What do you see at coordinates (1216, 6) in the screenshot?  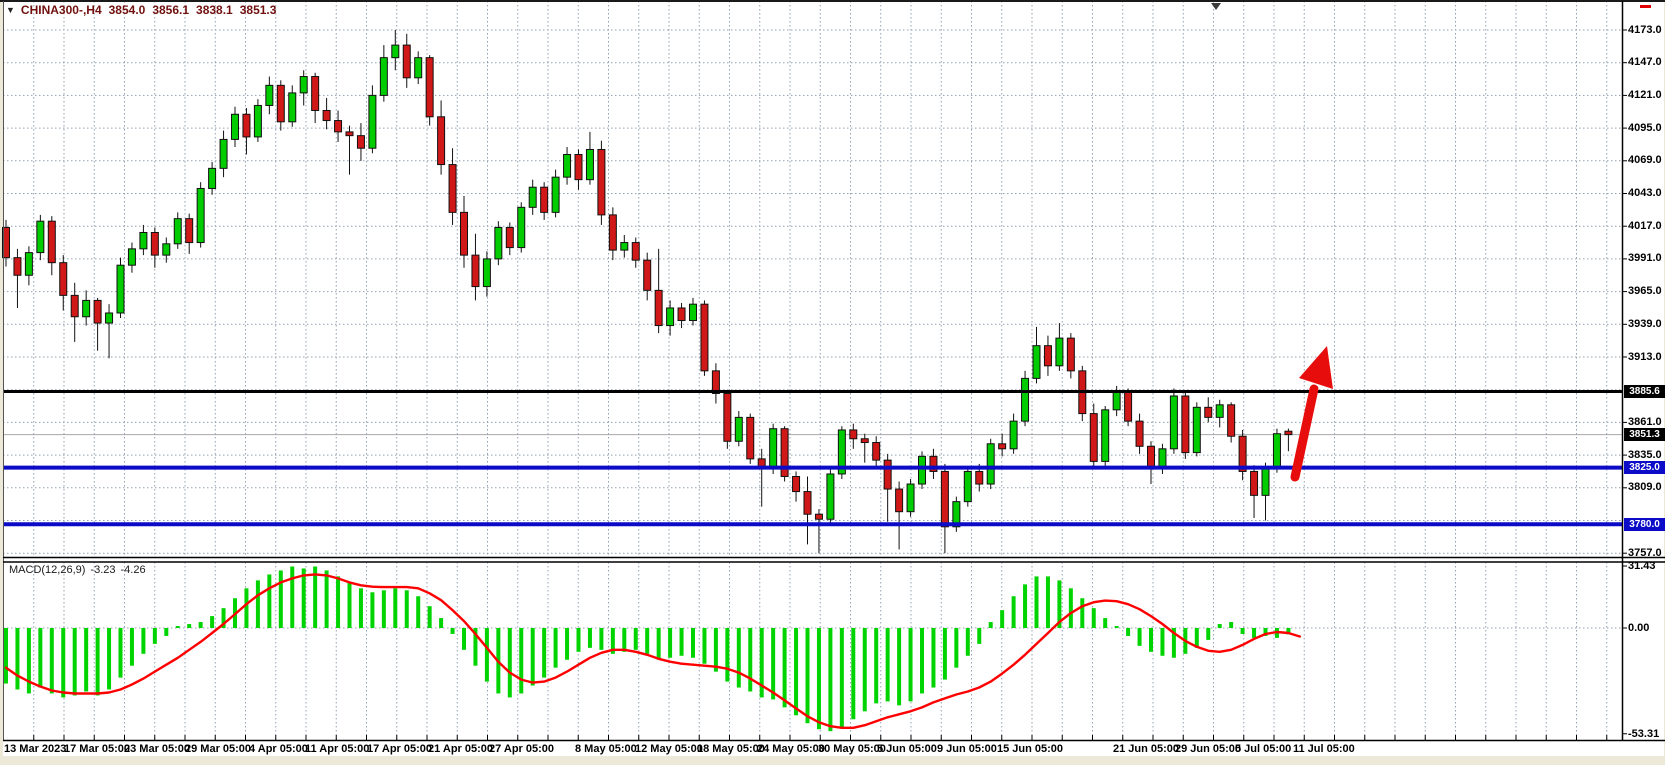 I see `chart-shift-marker-icon` at bounding box center [1216, 6].